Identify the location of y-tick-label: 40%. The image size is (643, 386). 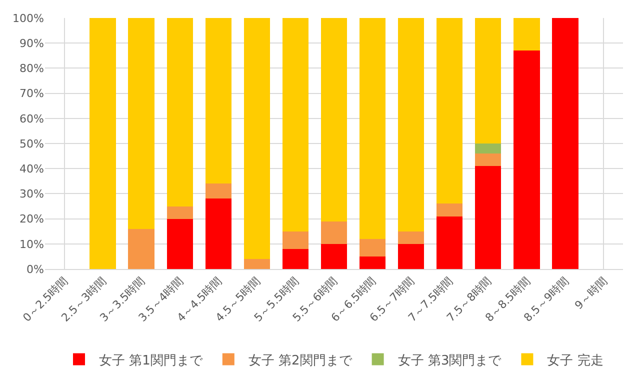
(32, 169).